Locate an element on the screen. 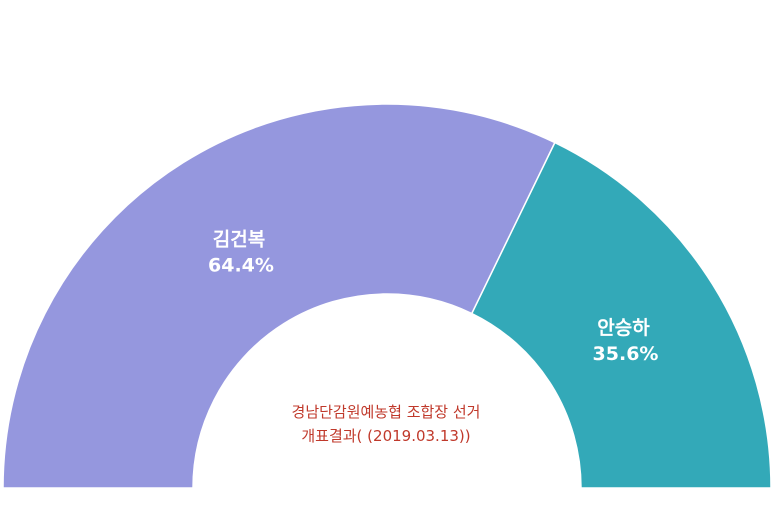  slice-value-label: 35.6% is located at coordinates (626, 354).